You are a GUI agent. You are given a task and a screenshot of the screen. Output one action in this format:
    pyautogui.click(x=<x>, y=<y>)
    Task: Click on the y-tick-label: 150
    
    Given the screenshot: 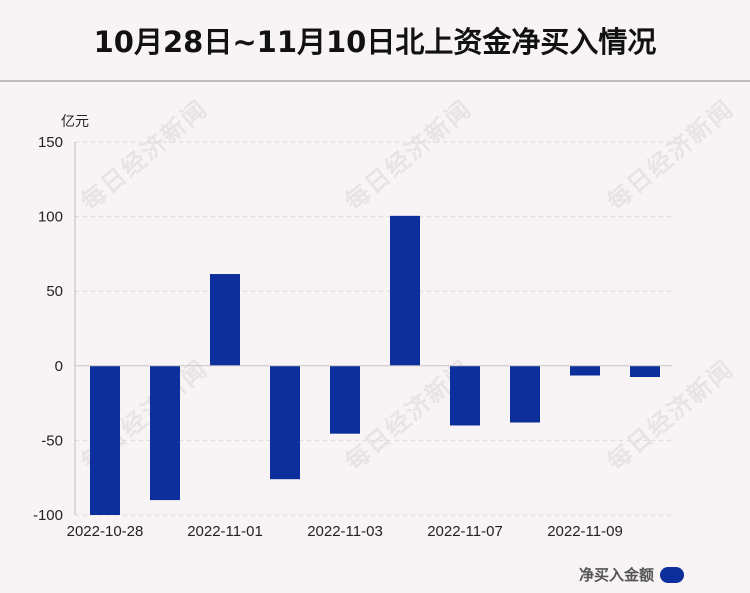 What is the action you would take?
    pyautogui.click(x=50, y=142)
    